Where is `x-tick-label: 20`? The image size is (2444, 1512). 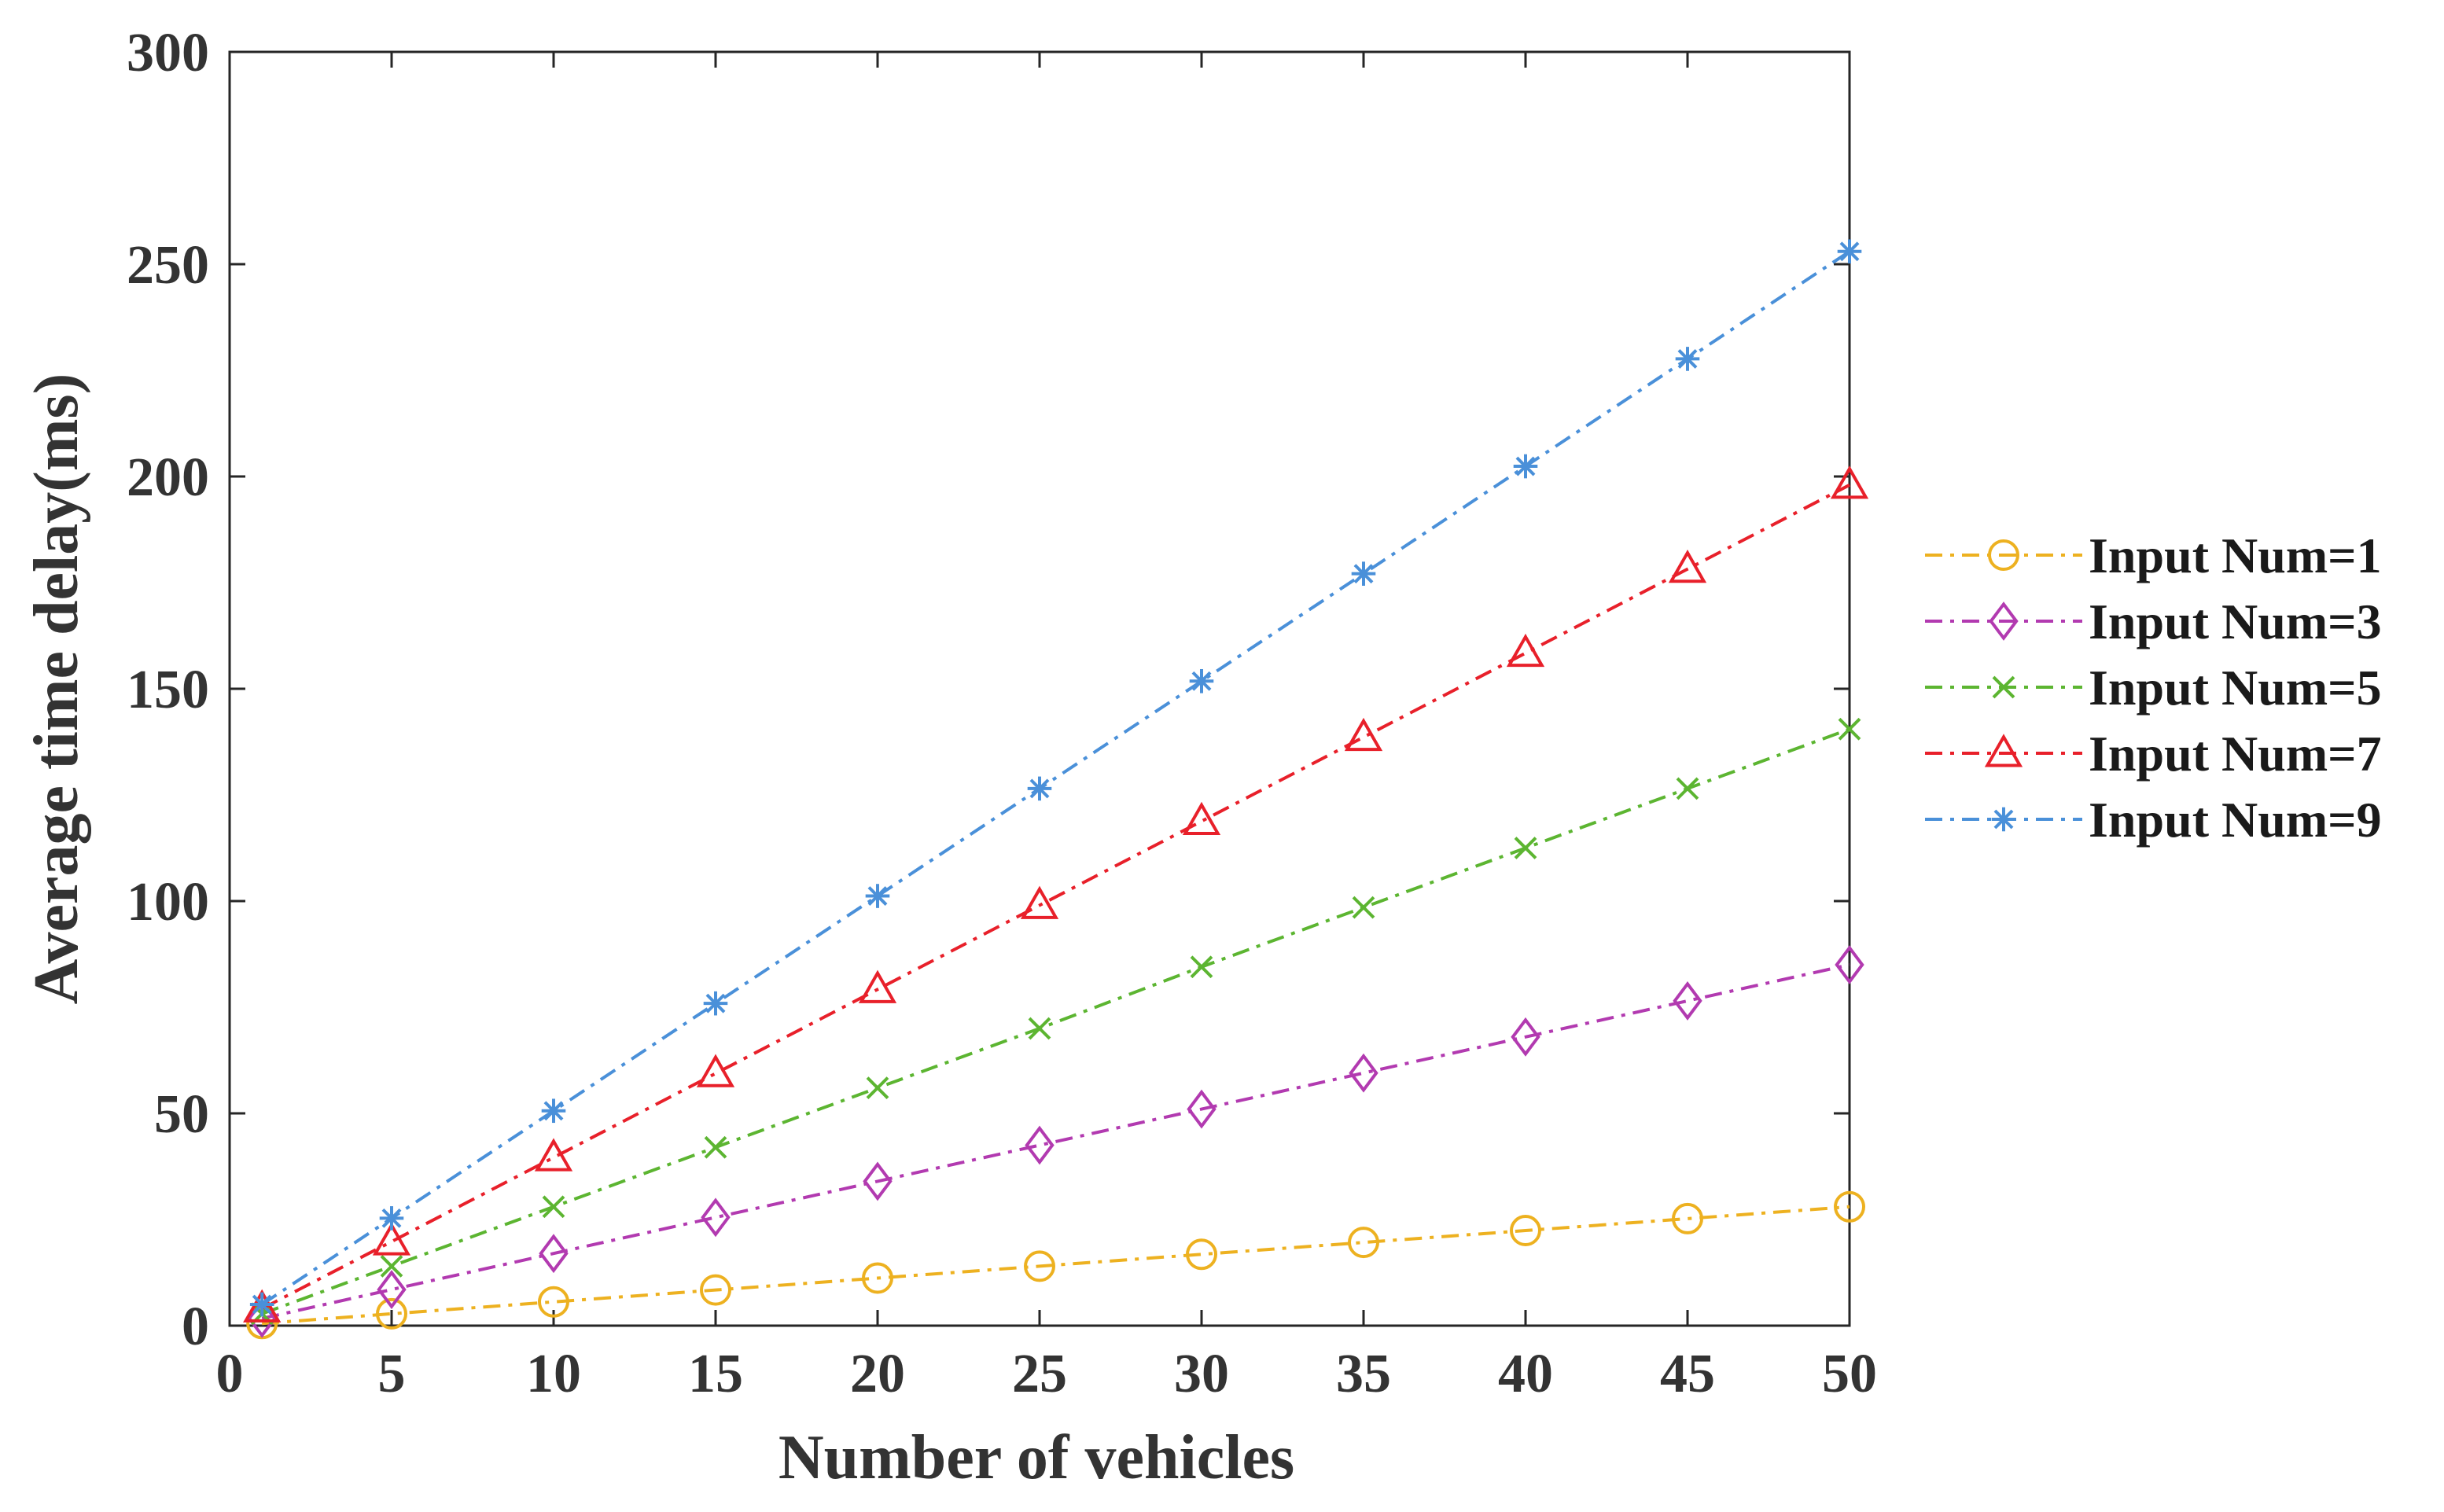 x-tick-label: 20 is located at coordinates (877, 1374).